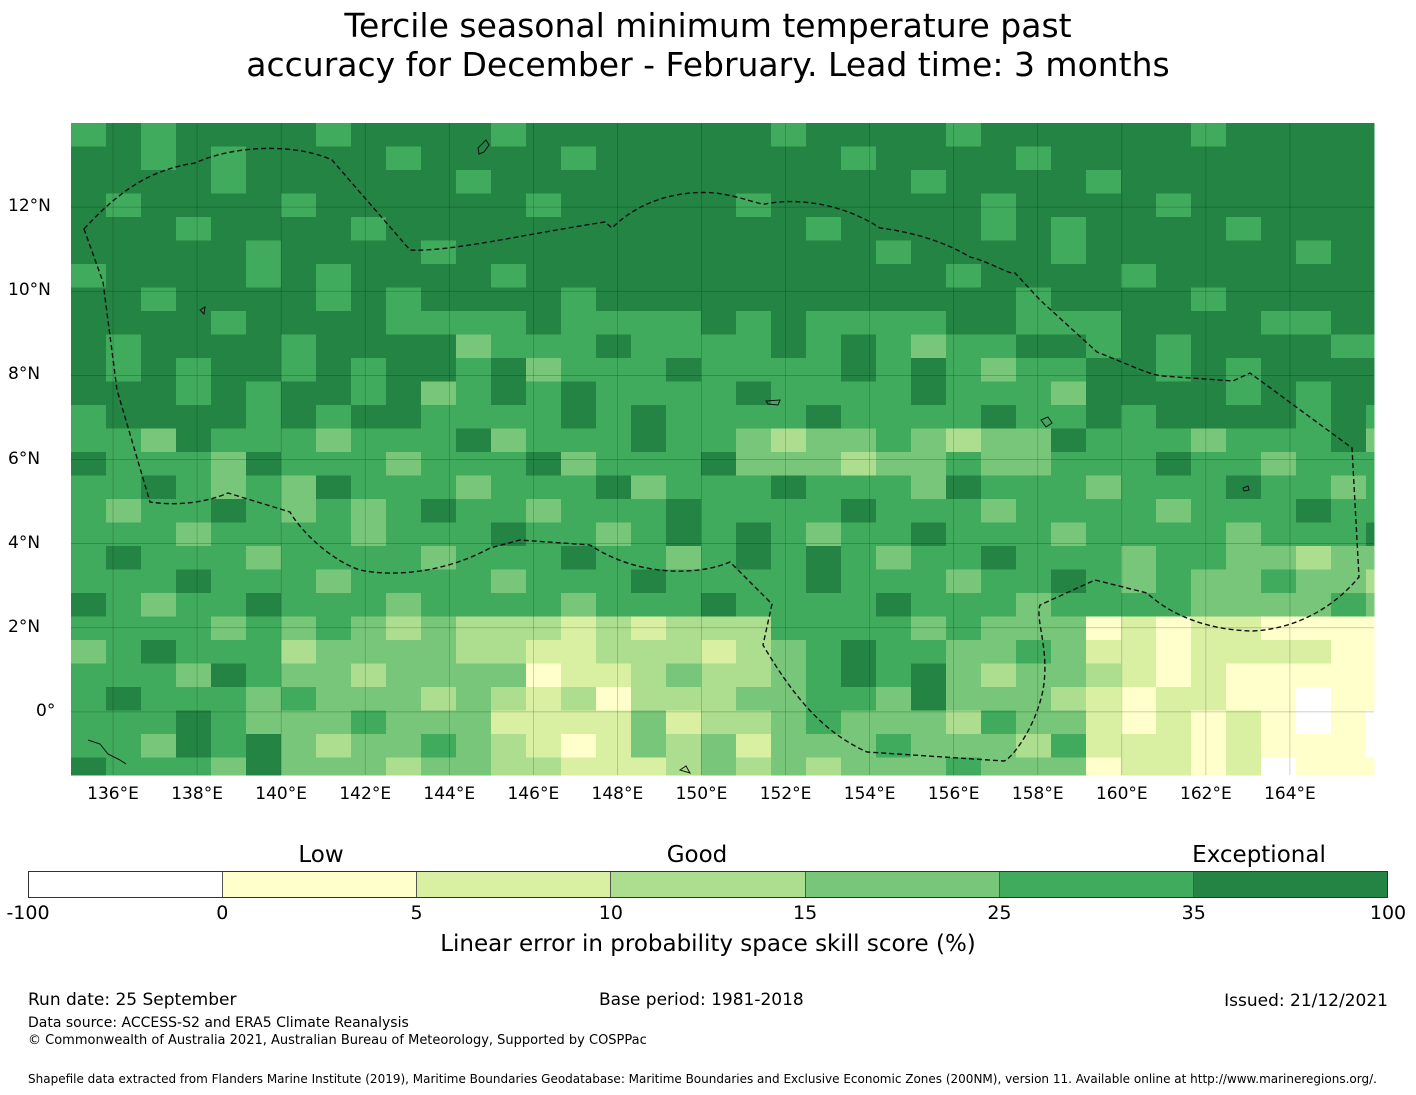 This screenshot has width=1416, height=1095. What do you see at coordinates (1121, 794) in the screenshot?
I see `longitude-label: 160°E` at bounding box center [1121, 794].